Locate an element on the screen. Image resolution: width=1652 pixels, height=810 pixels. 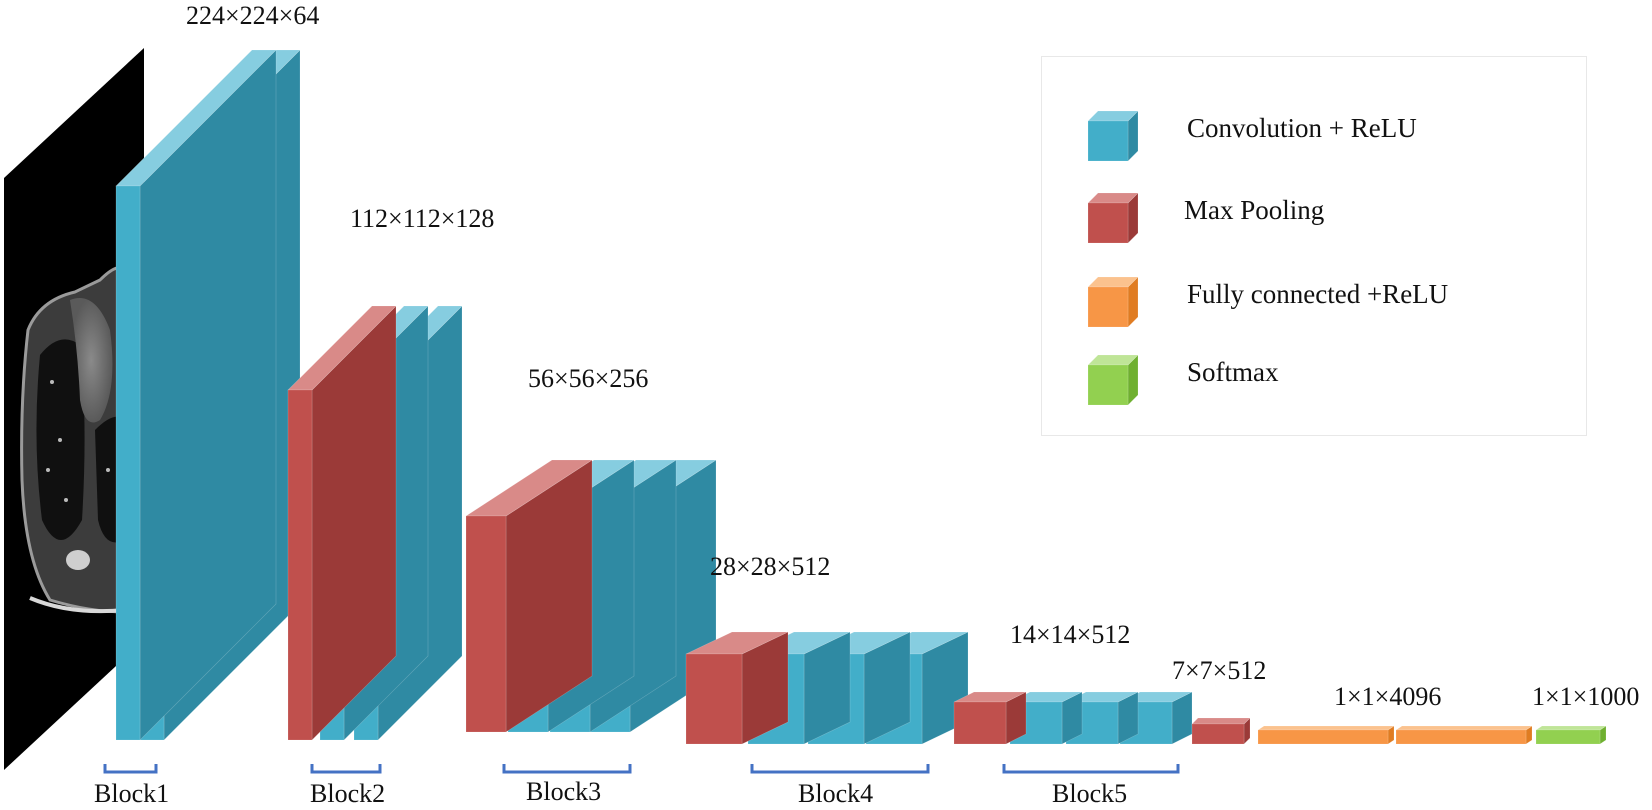
conv-swatch-icon is located at coordinates (1113, 136).